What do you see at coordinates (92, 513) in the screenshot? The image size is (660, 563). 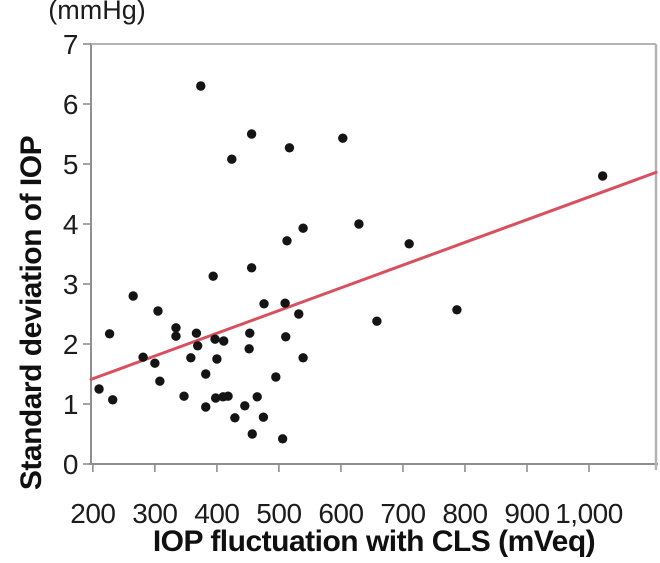 I see `x-tick-label: 200` at bounding box center [92, 513].